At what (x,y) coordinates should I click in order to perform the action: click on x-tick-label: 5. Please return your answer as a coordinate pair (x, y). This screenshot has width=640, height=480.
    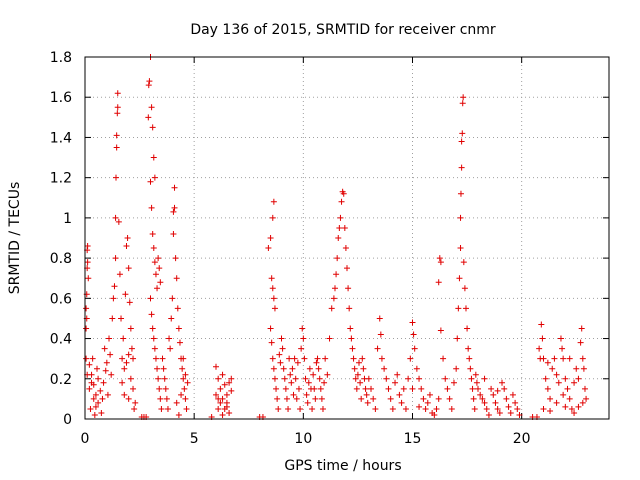
    Looking at the image, I should click on (194, 439).